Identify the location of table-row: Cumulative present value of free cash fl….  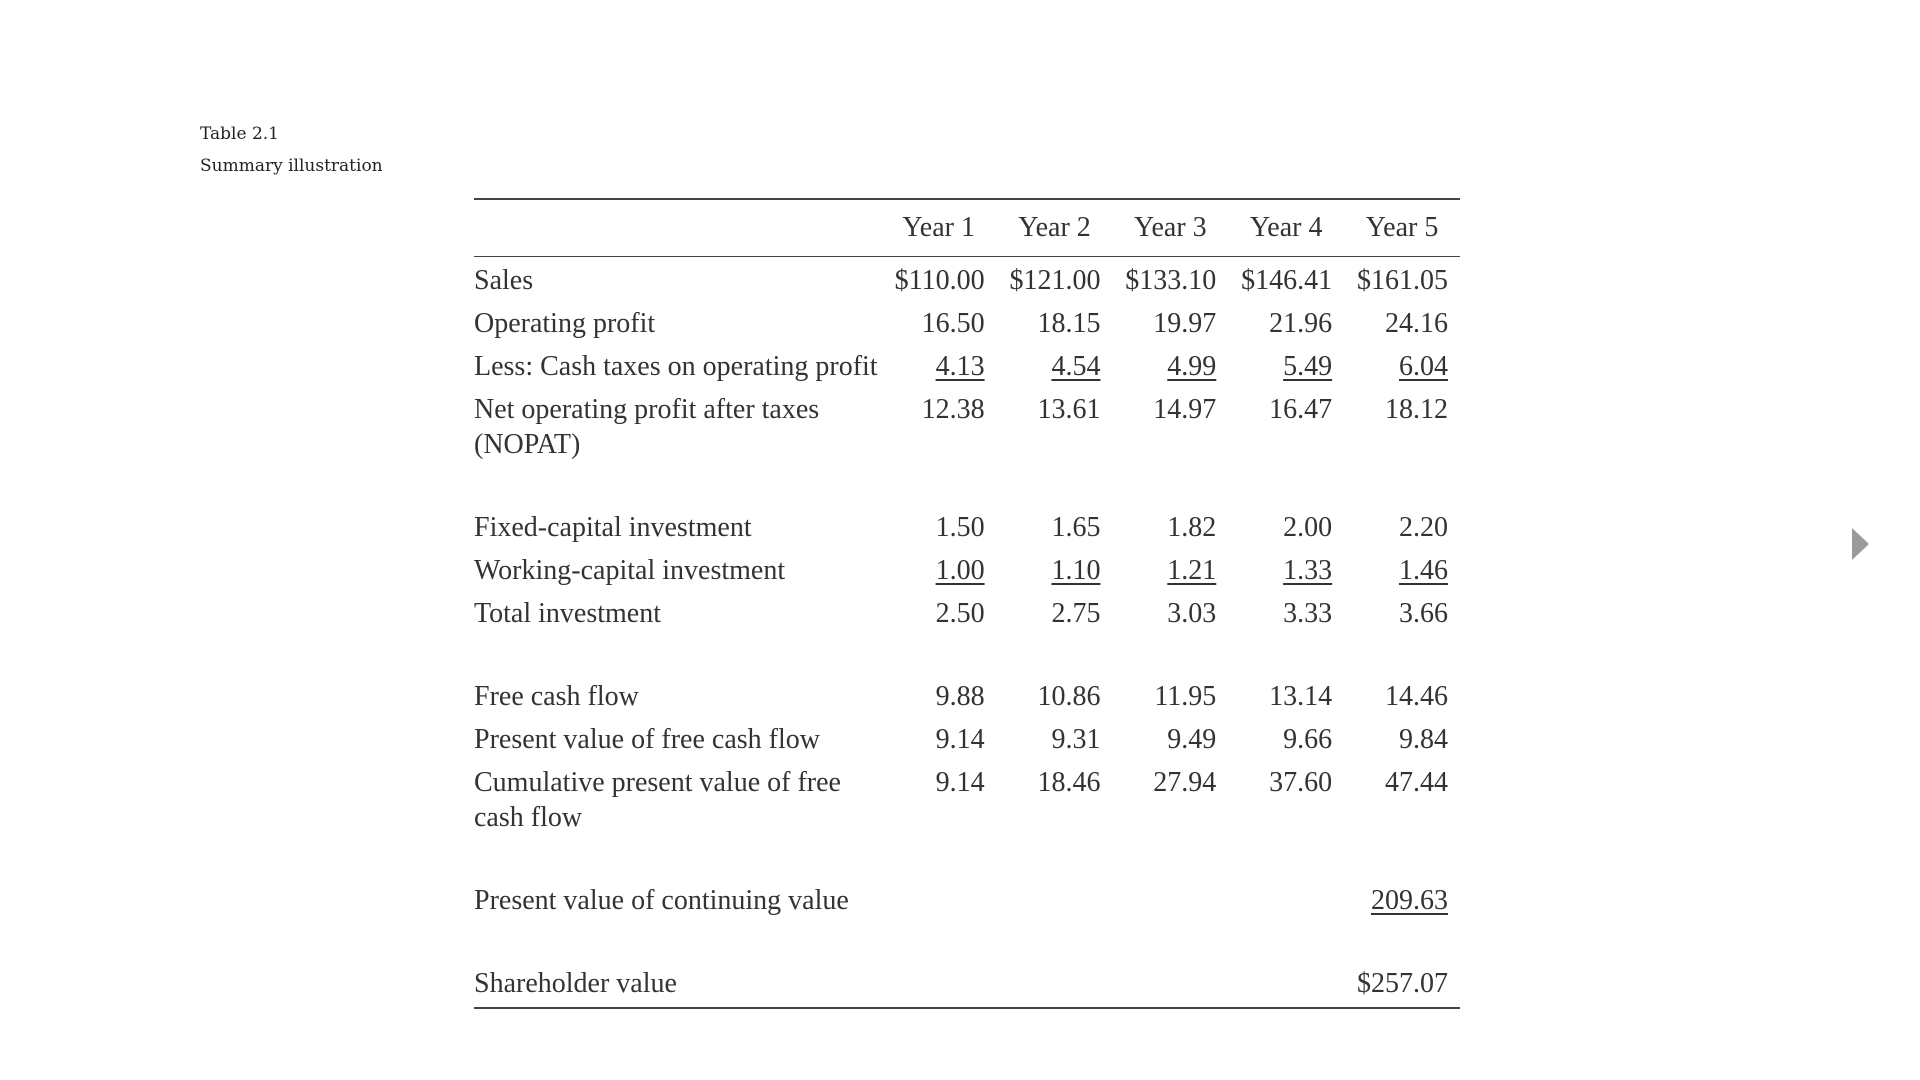
(967, 804).